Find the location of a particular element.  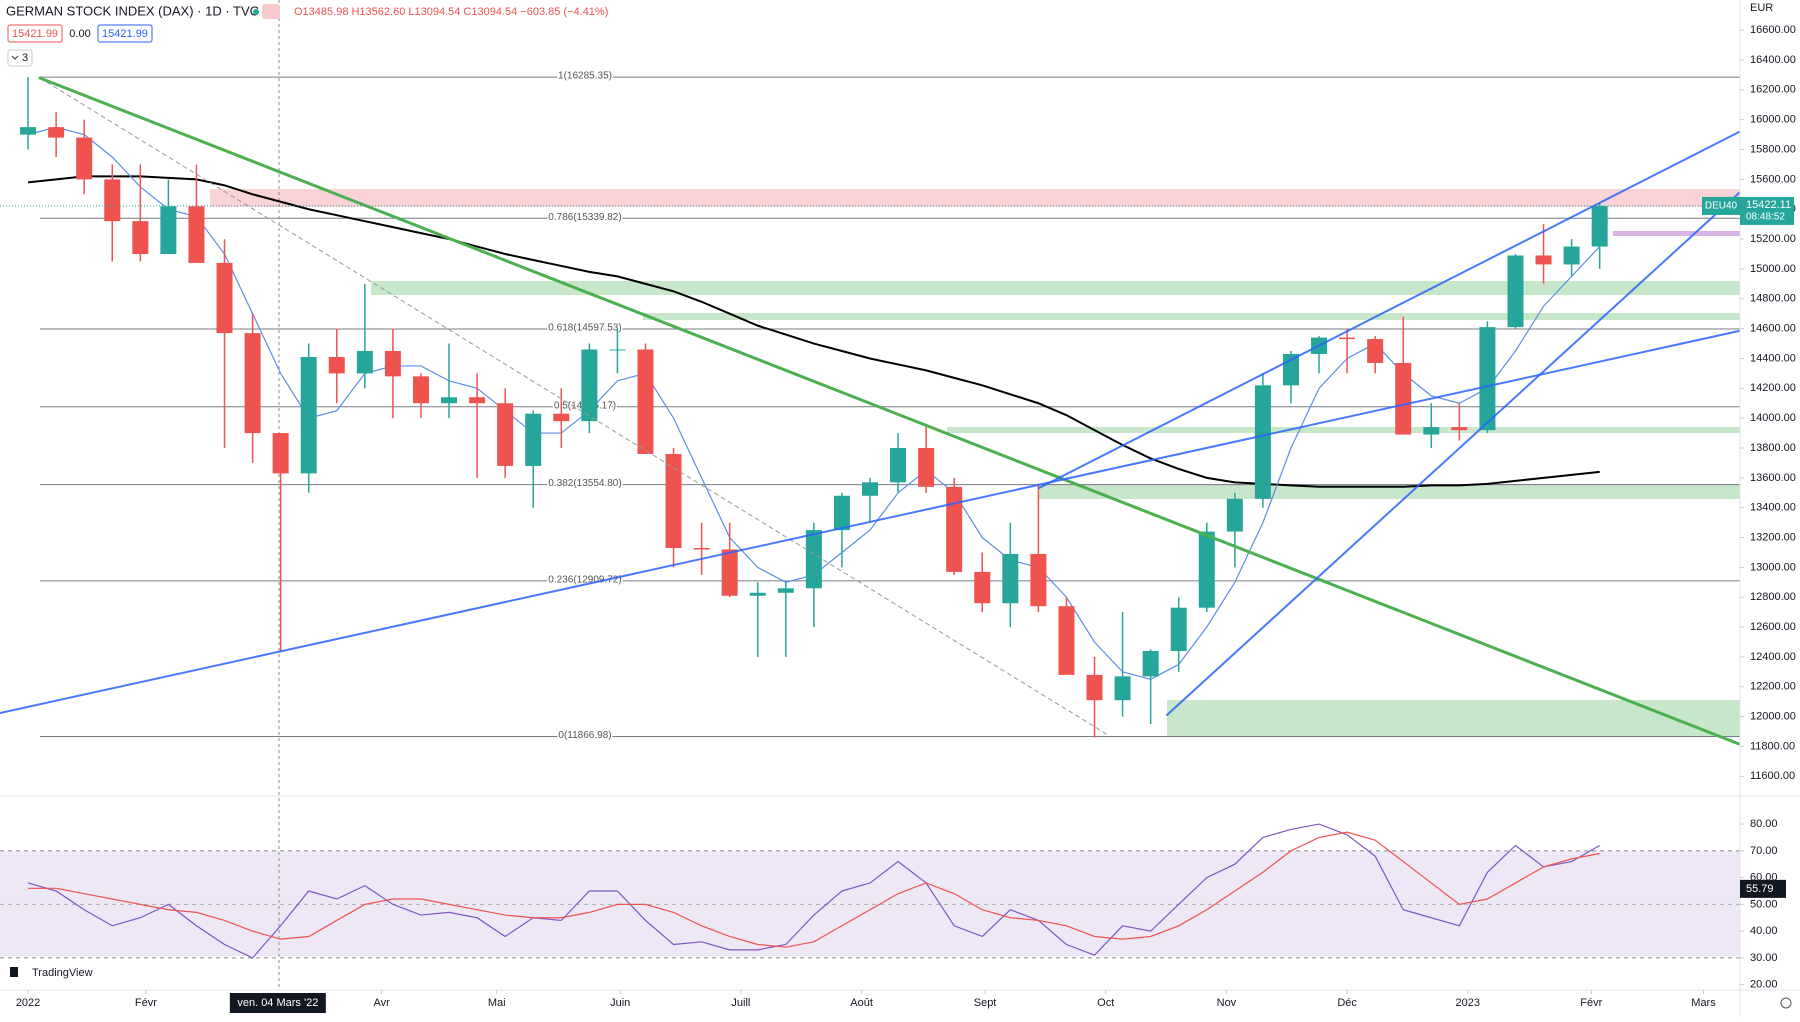

y-tick-label: 15800.00 is located at coordinates (1773, 149).